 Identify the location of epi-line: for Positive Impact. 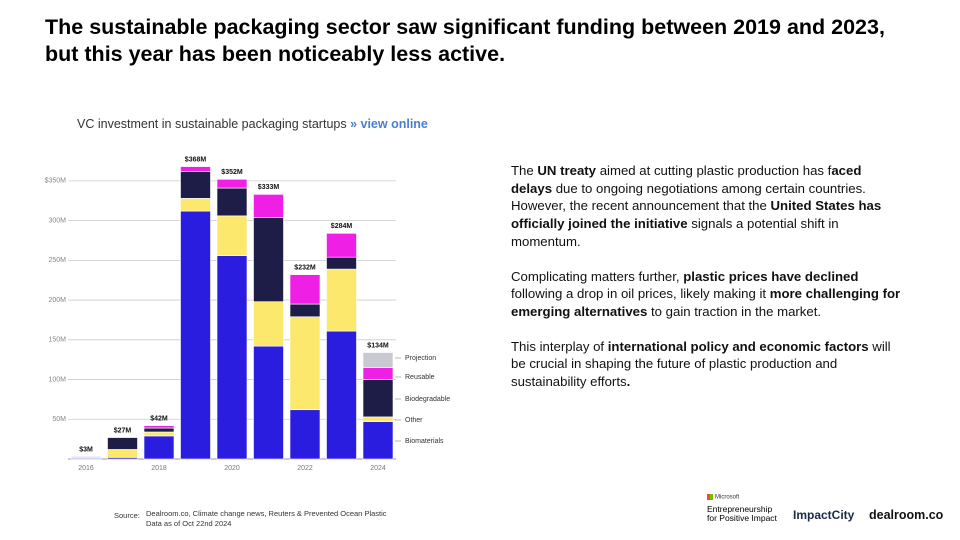
(742, 518).